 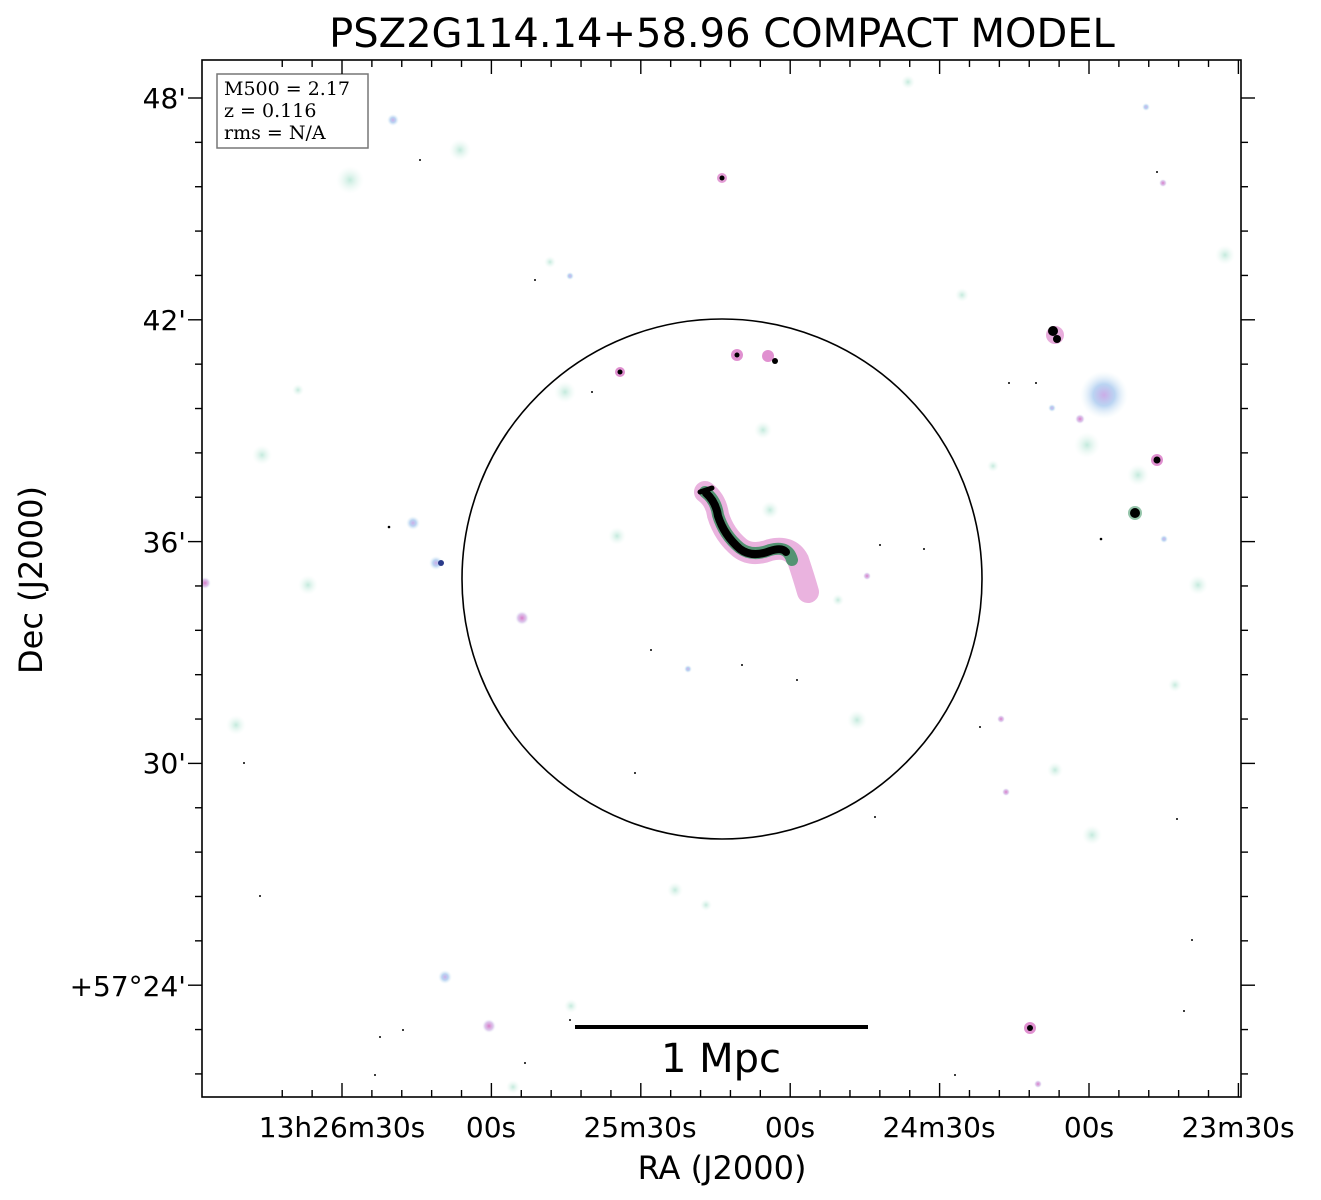 I want to click on bright-compact-source, so click(x=1104, y=395).